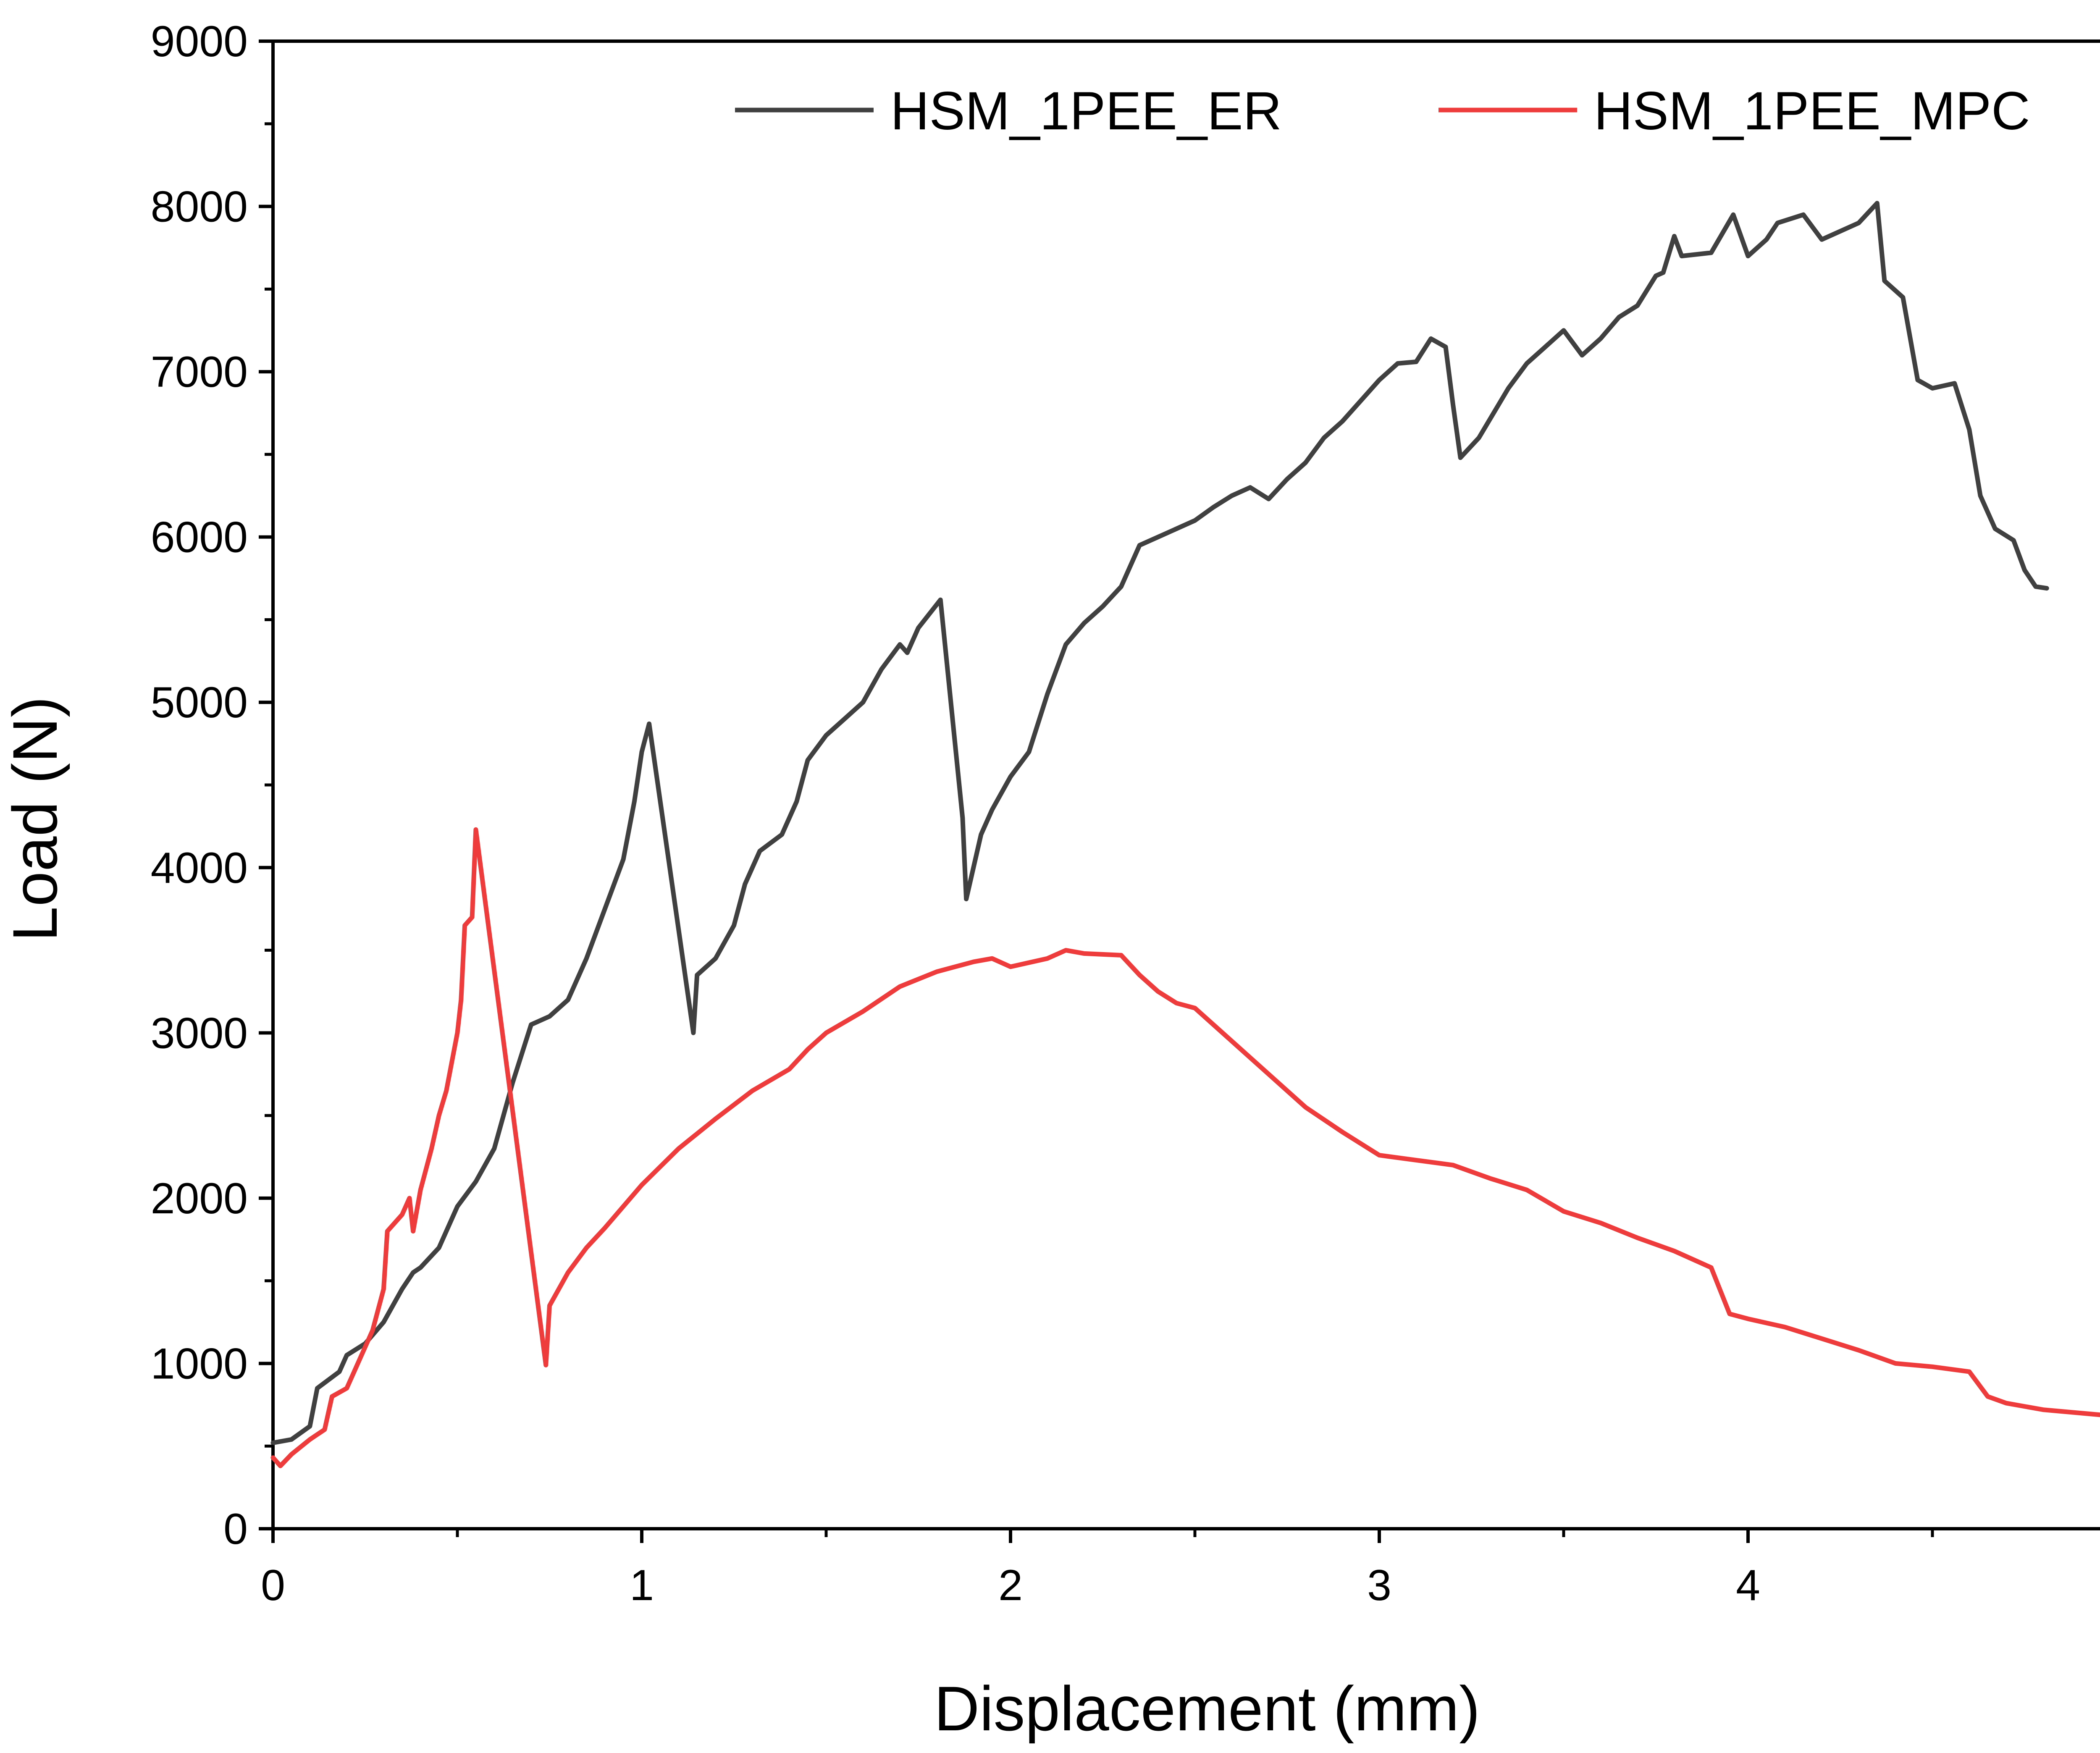 This screenshot has height=1753, width=2100. Describe the element at coordinates (199, 1033) in the screenshot. I see `y-tick-label: 3000` at that location.